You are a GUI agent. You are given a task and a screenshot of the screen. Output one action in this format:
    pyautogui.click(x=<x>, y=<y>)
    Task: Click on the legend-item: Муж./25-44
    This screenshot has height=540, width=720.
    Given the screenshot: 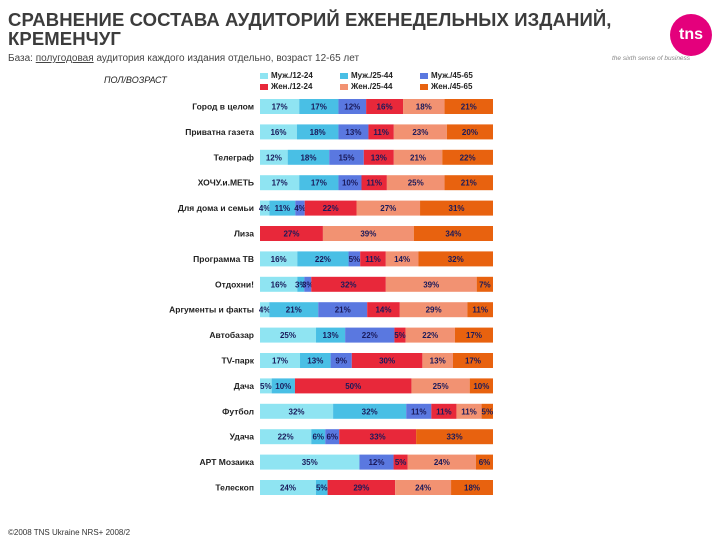 What is the action you would take?
    pyautogui.click(x=380, y=75)
    